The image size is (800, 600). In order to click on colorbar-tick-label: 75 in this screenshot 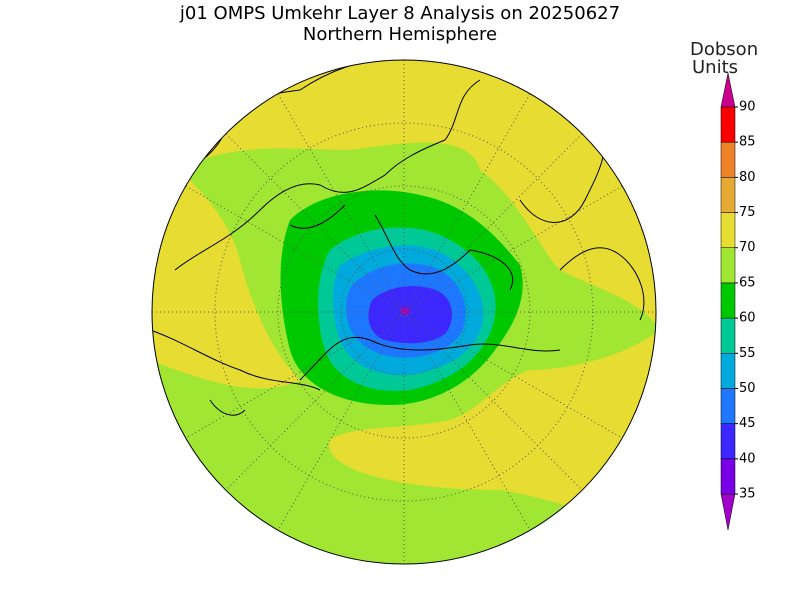, I will do `click(747, 212)`.